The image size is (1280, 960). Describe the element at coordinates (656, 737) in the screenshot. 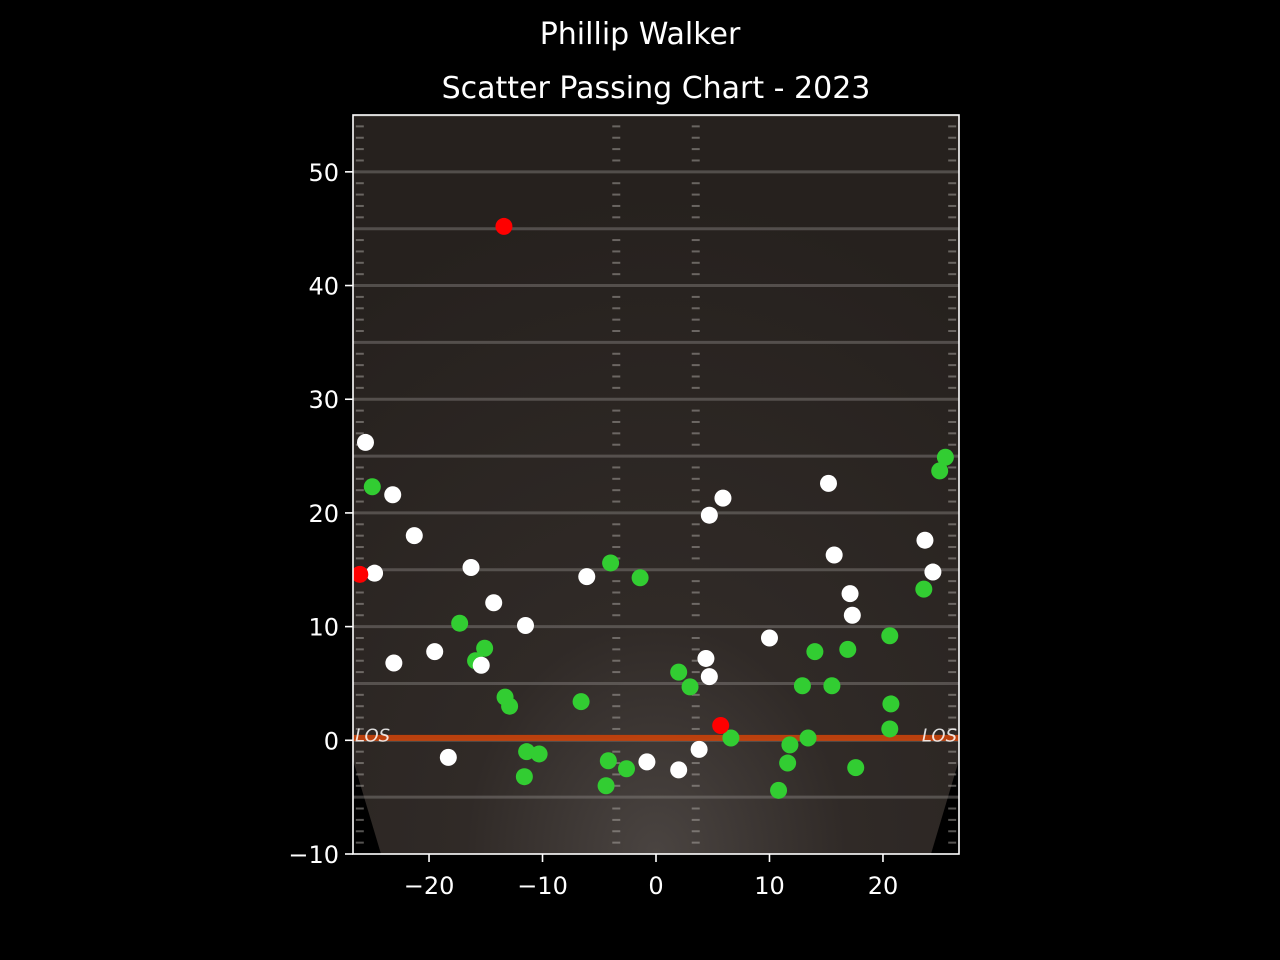

I see `line-of-scrimmage` at that location.